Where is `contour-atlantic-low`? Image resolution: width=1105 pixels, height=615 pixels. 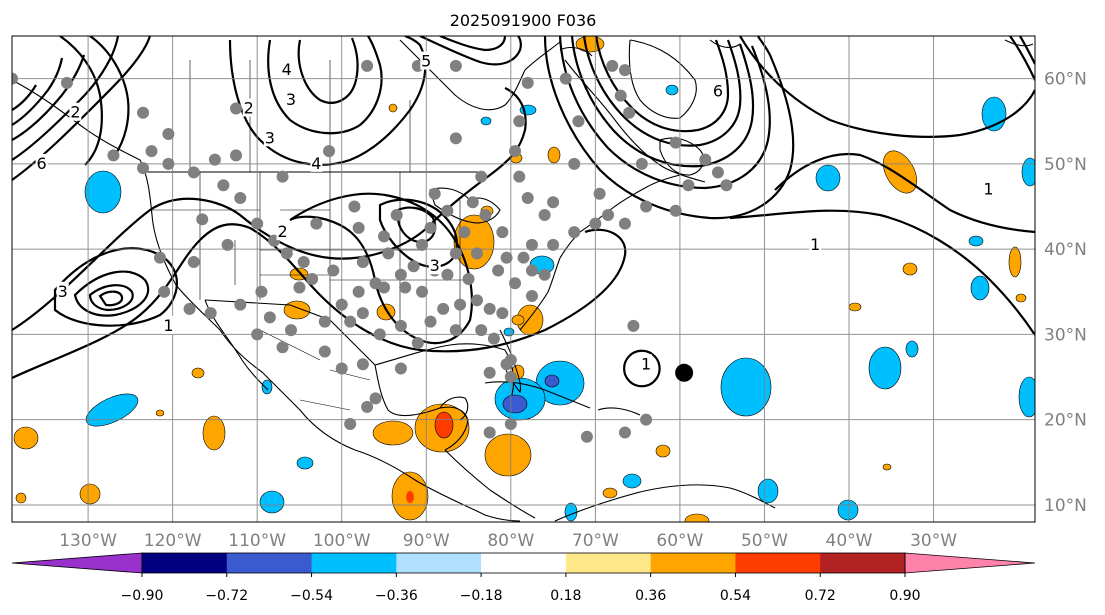 contour-atlantic-low is located at coordinates (669, 128).